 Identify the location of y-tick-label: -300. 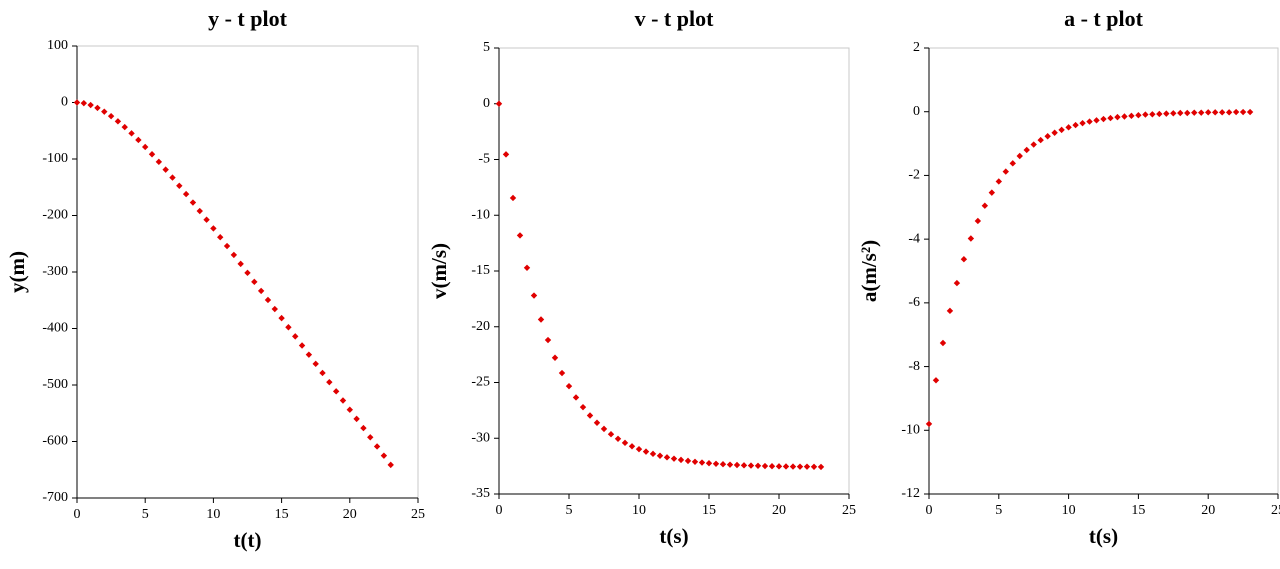
(55, 271).